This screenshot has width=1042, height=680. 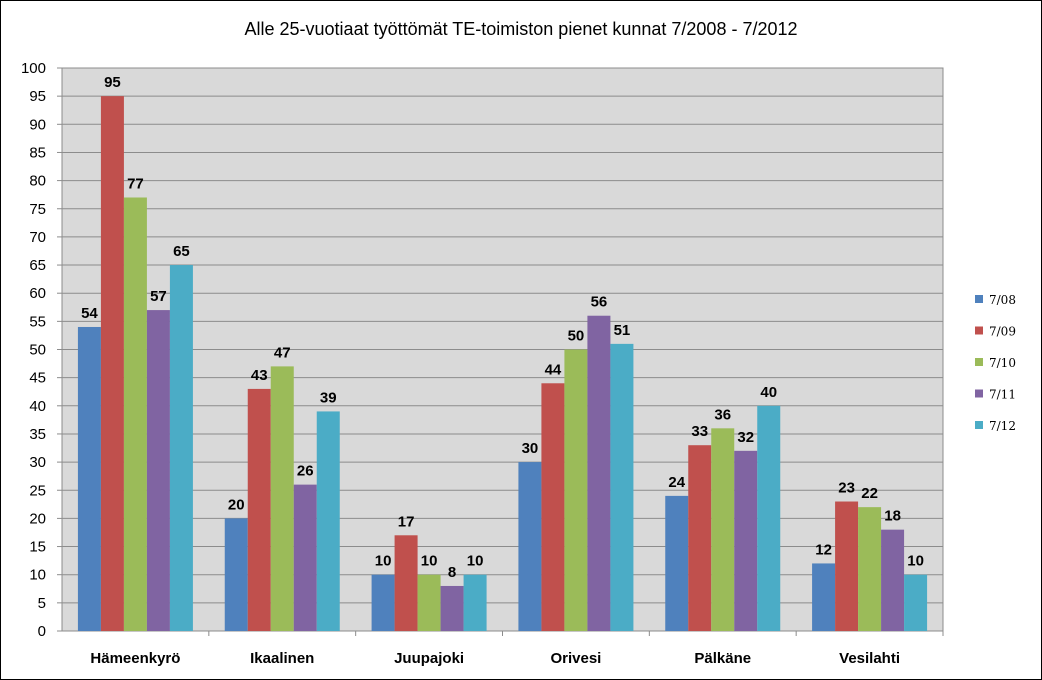 I want to click on data-label: 8, so click(x=452, y=572).